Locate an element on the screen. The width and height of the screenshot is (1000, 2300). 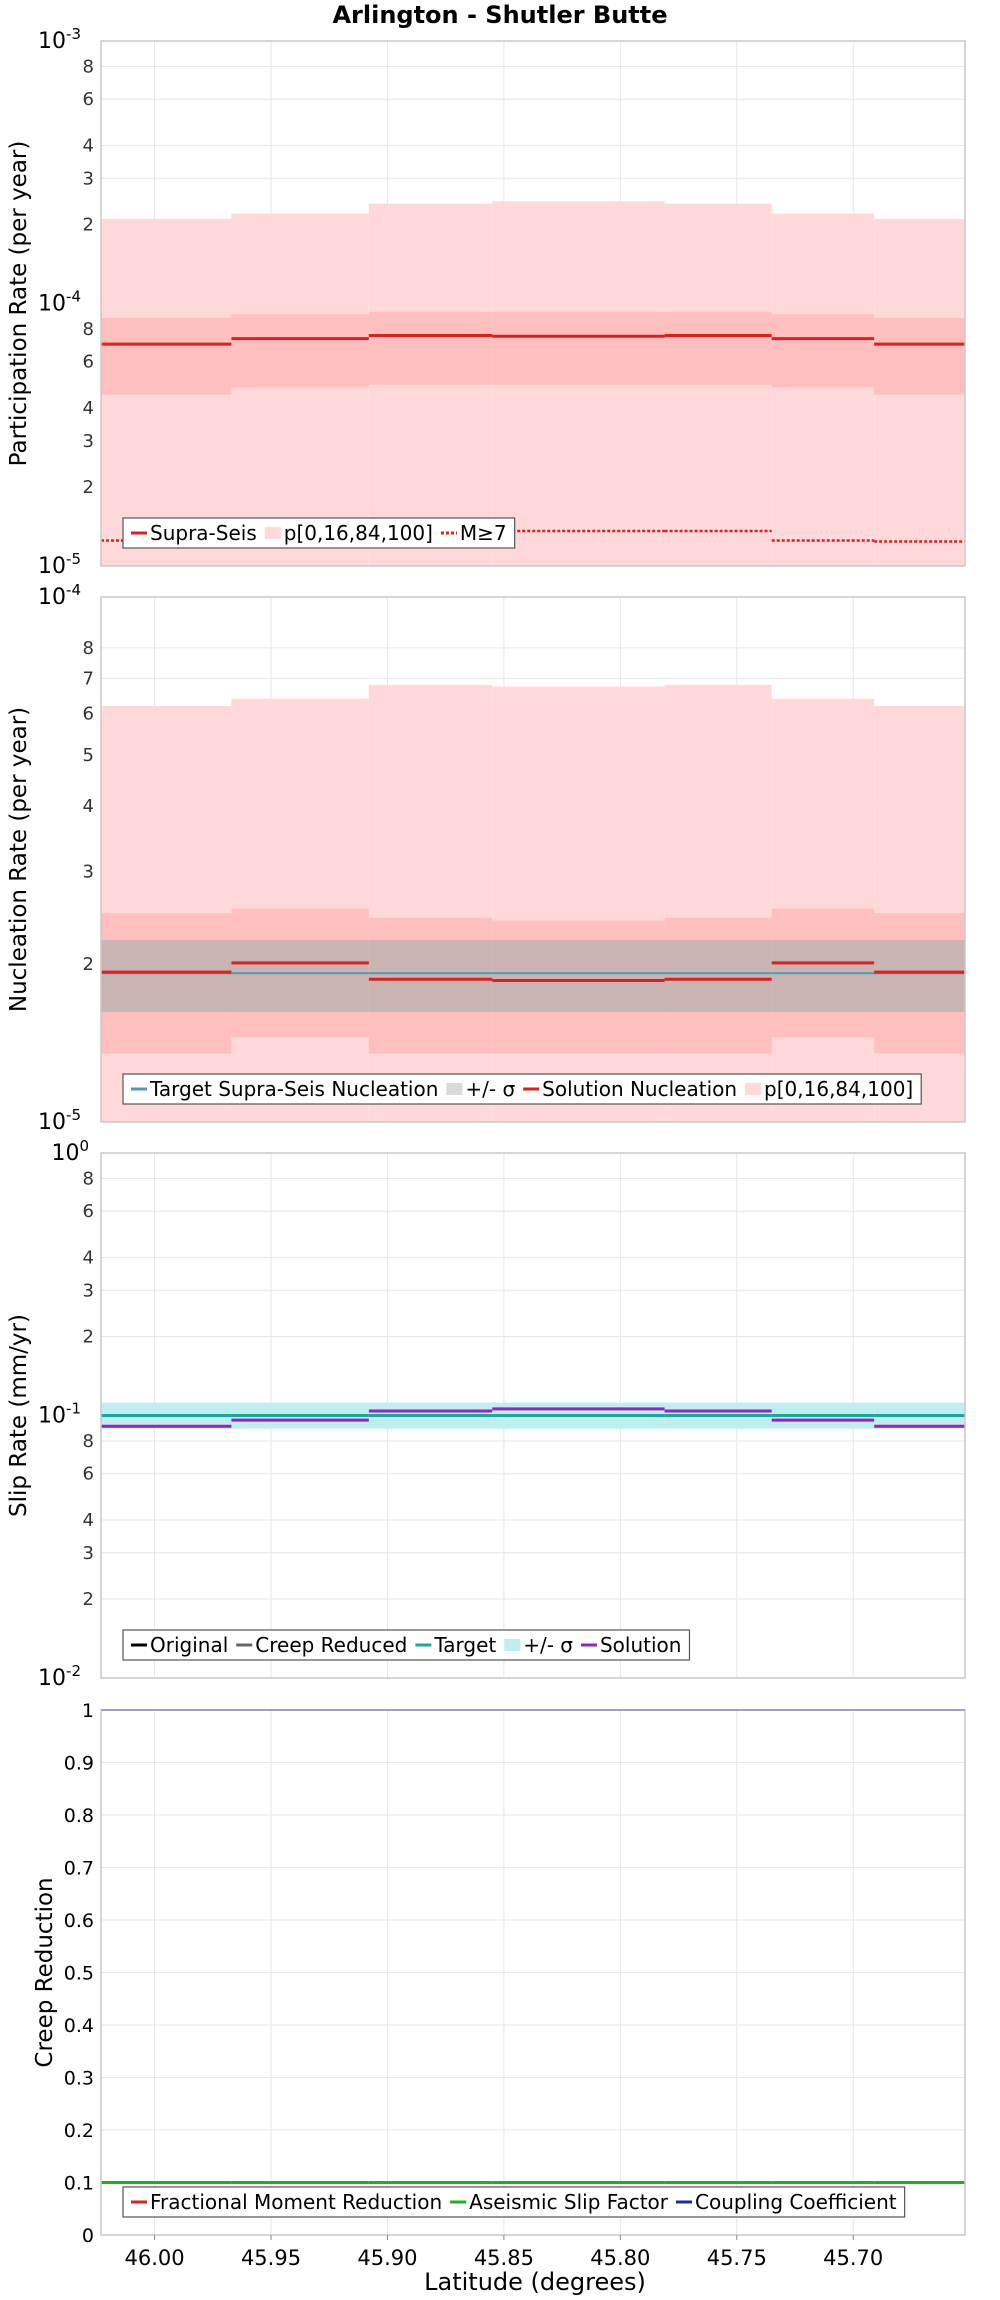
y-tick-label: 1 is located at coordinates (88, 1711).